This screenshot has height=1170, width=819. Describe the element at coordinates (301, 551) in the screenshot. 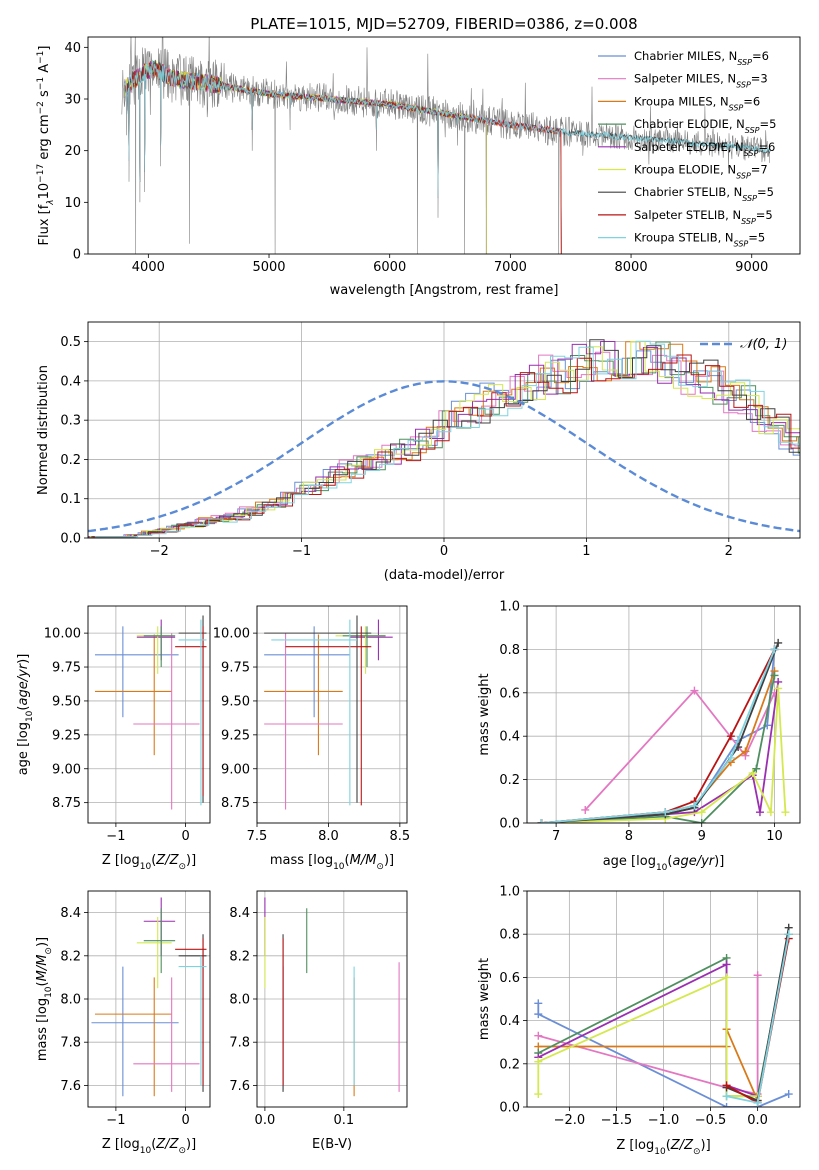

I see `x-tick-label: −1` at that location.